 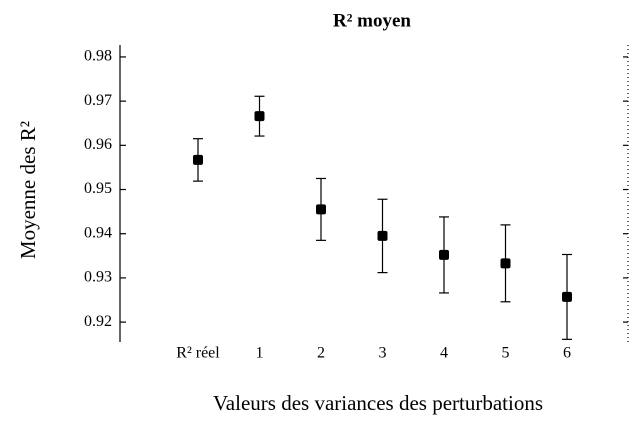 I want to click on y-tick-label: 0.96, so click(x=98, y=144).